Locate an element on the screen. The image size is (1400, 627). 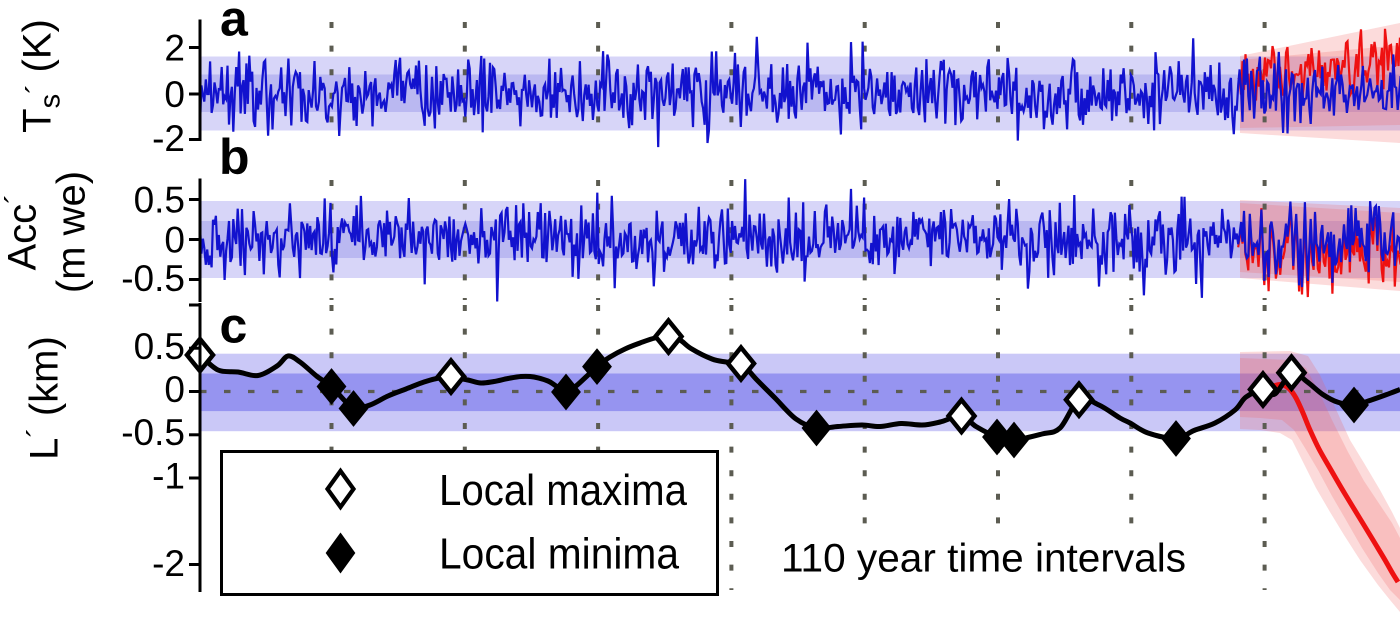
svg-text: b is located at coordinates (234, 157).